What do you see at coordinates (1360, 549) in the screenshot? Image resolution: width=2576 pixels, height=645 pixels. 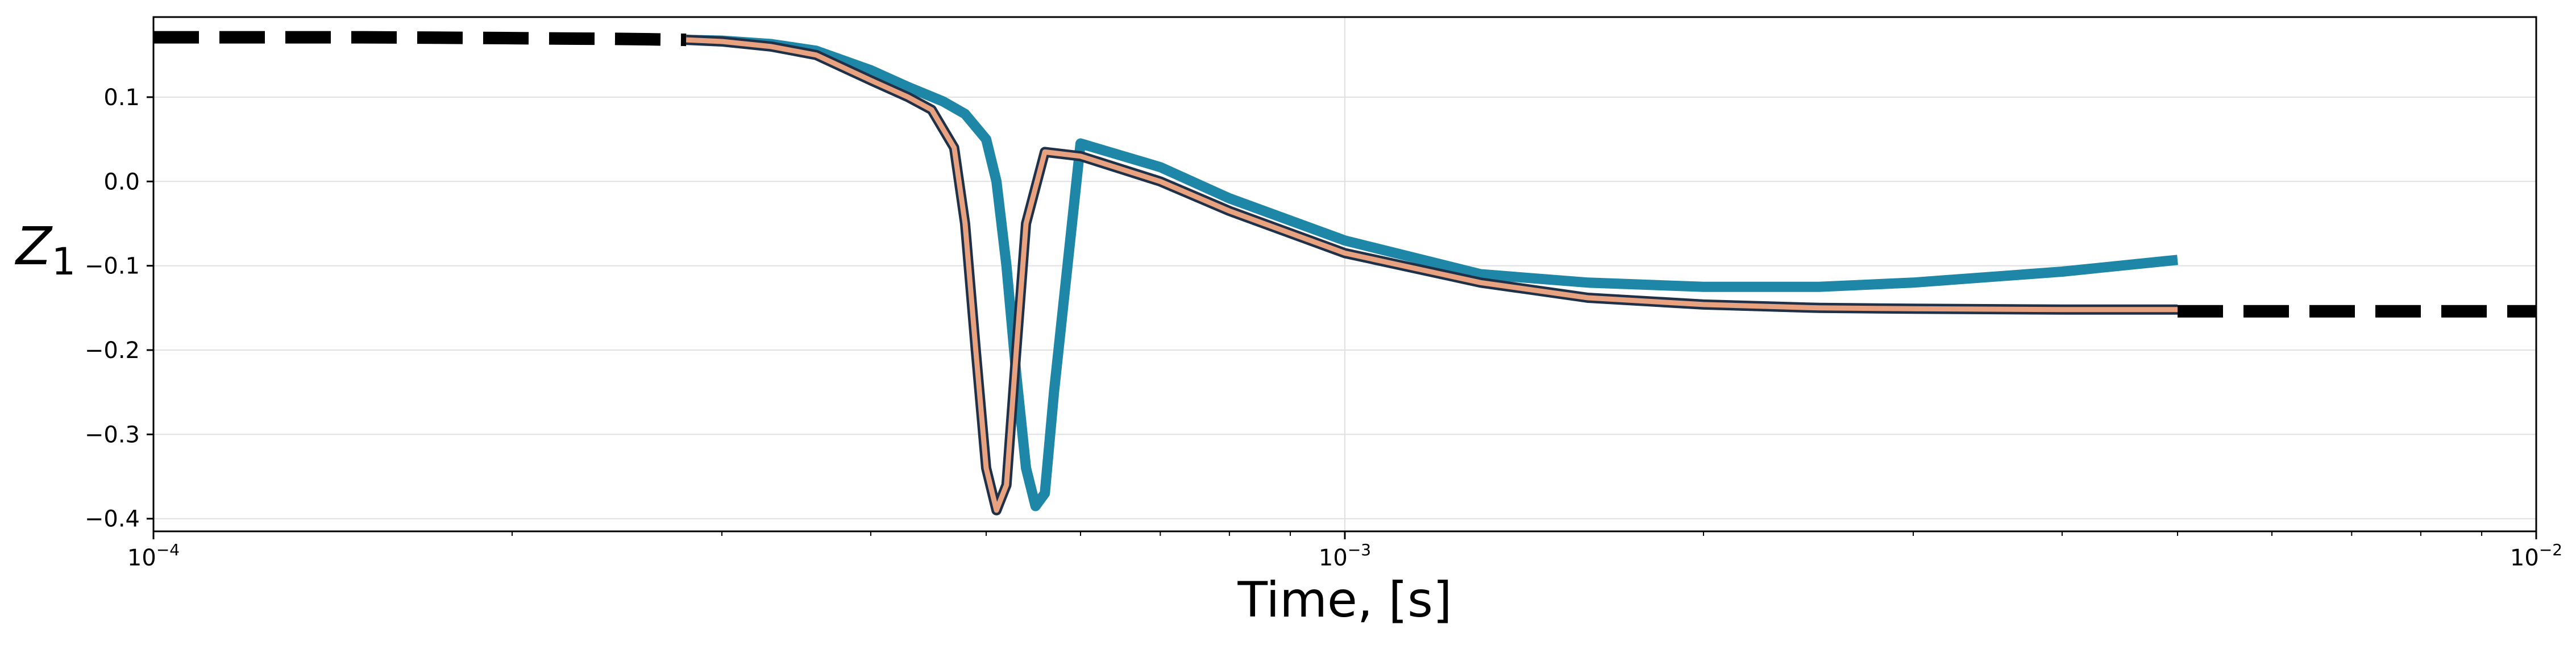 I see `x-tick-exponent: −3` at bounding box center [1360, 549].